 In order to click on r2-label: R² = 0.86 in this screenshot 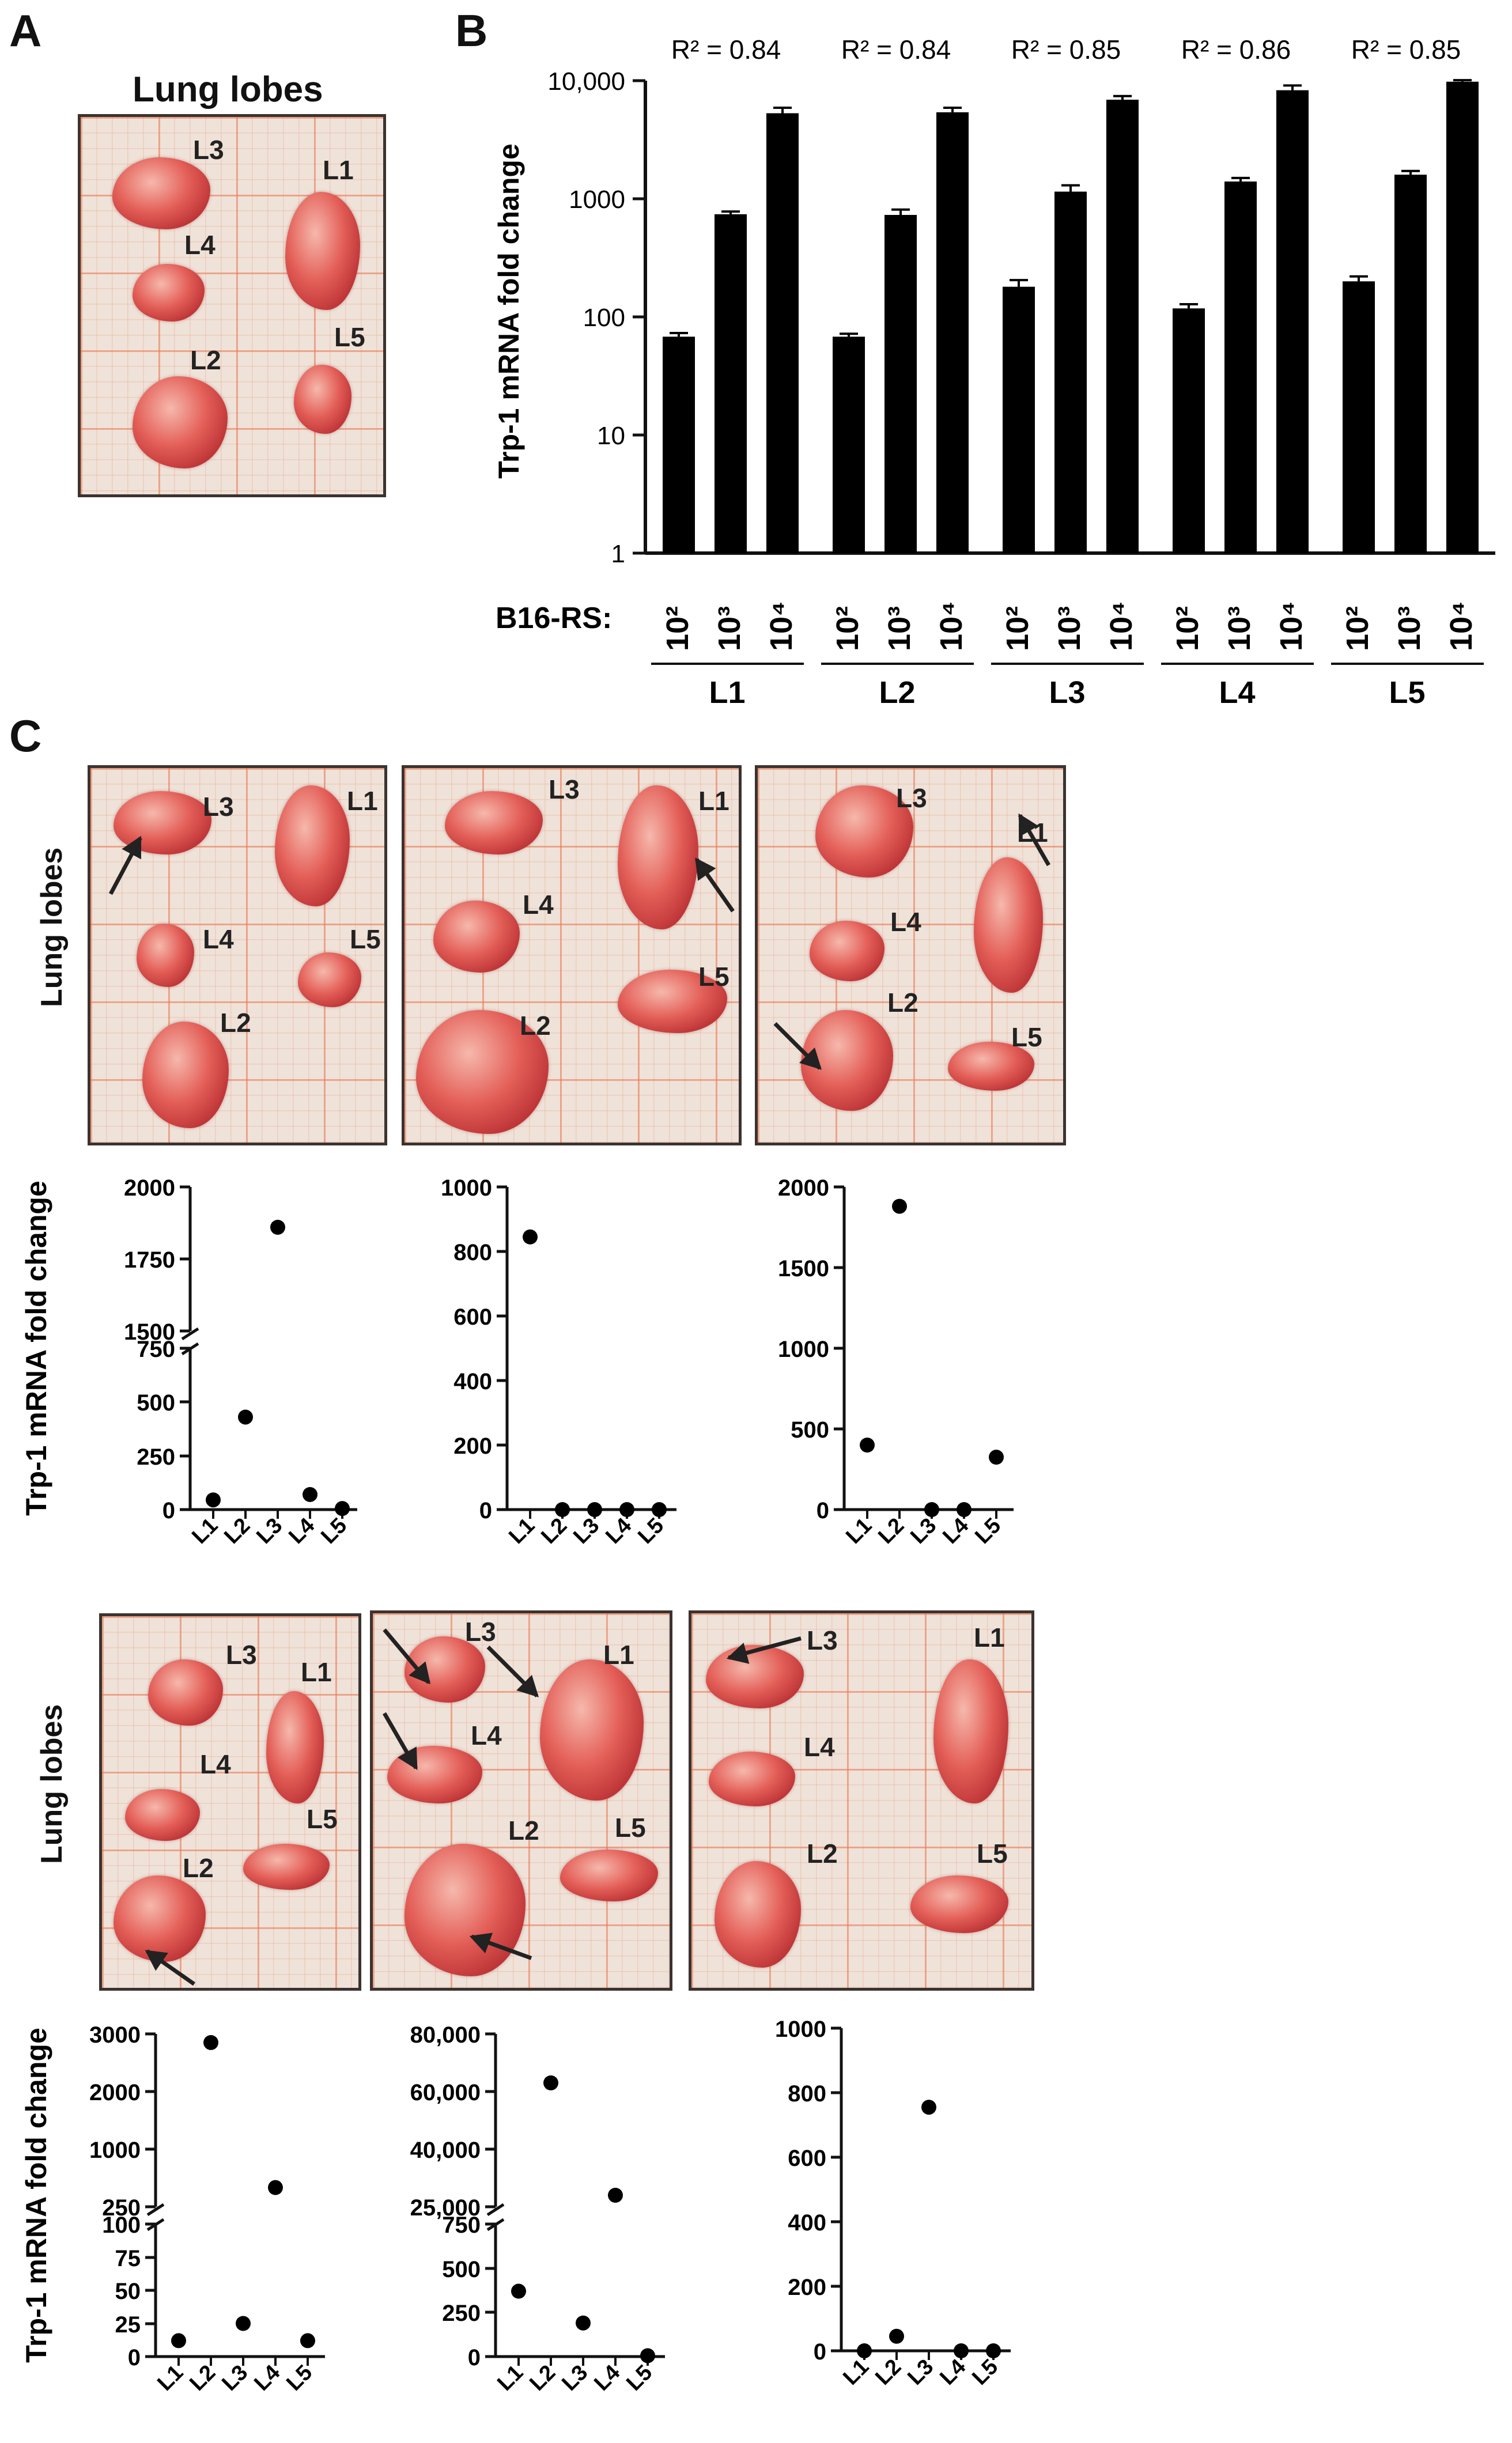, I will do `click(1236, 50)`.